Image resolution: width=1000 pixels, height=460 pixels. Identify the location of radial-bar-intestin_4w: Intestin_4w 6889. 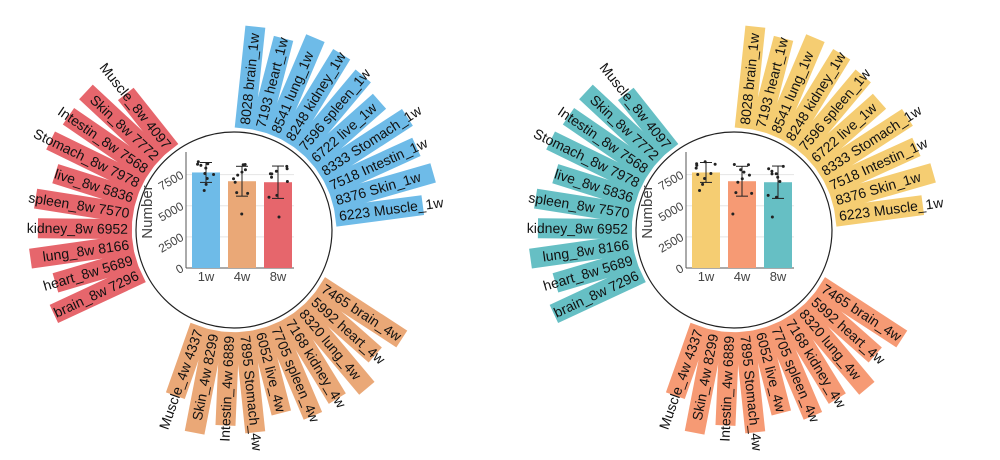
(727, 386).